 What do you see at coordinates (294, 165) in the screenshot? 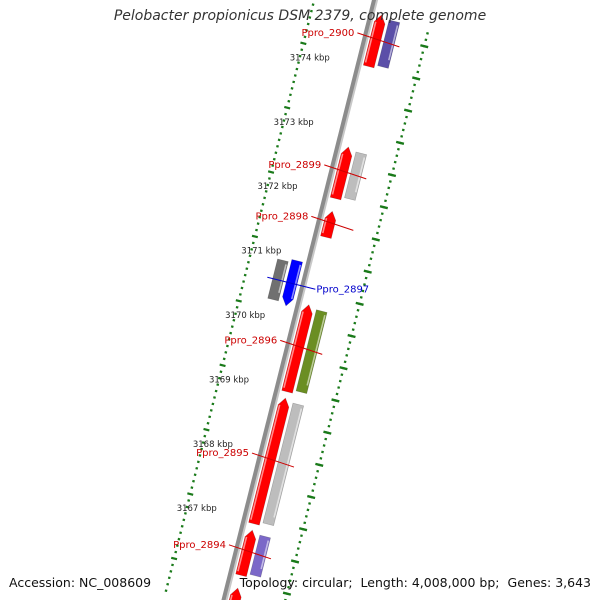
I see `gene-label: Ppro_2899` at bounding box center [294, 165].